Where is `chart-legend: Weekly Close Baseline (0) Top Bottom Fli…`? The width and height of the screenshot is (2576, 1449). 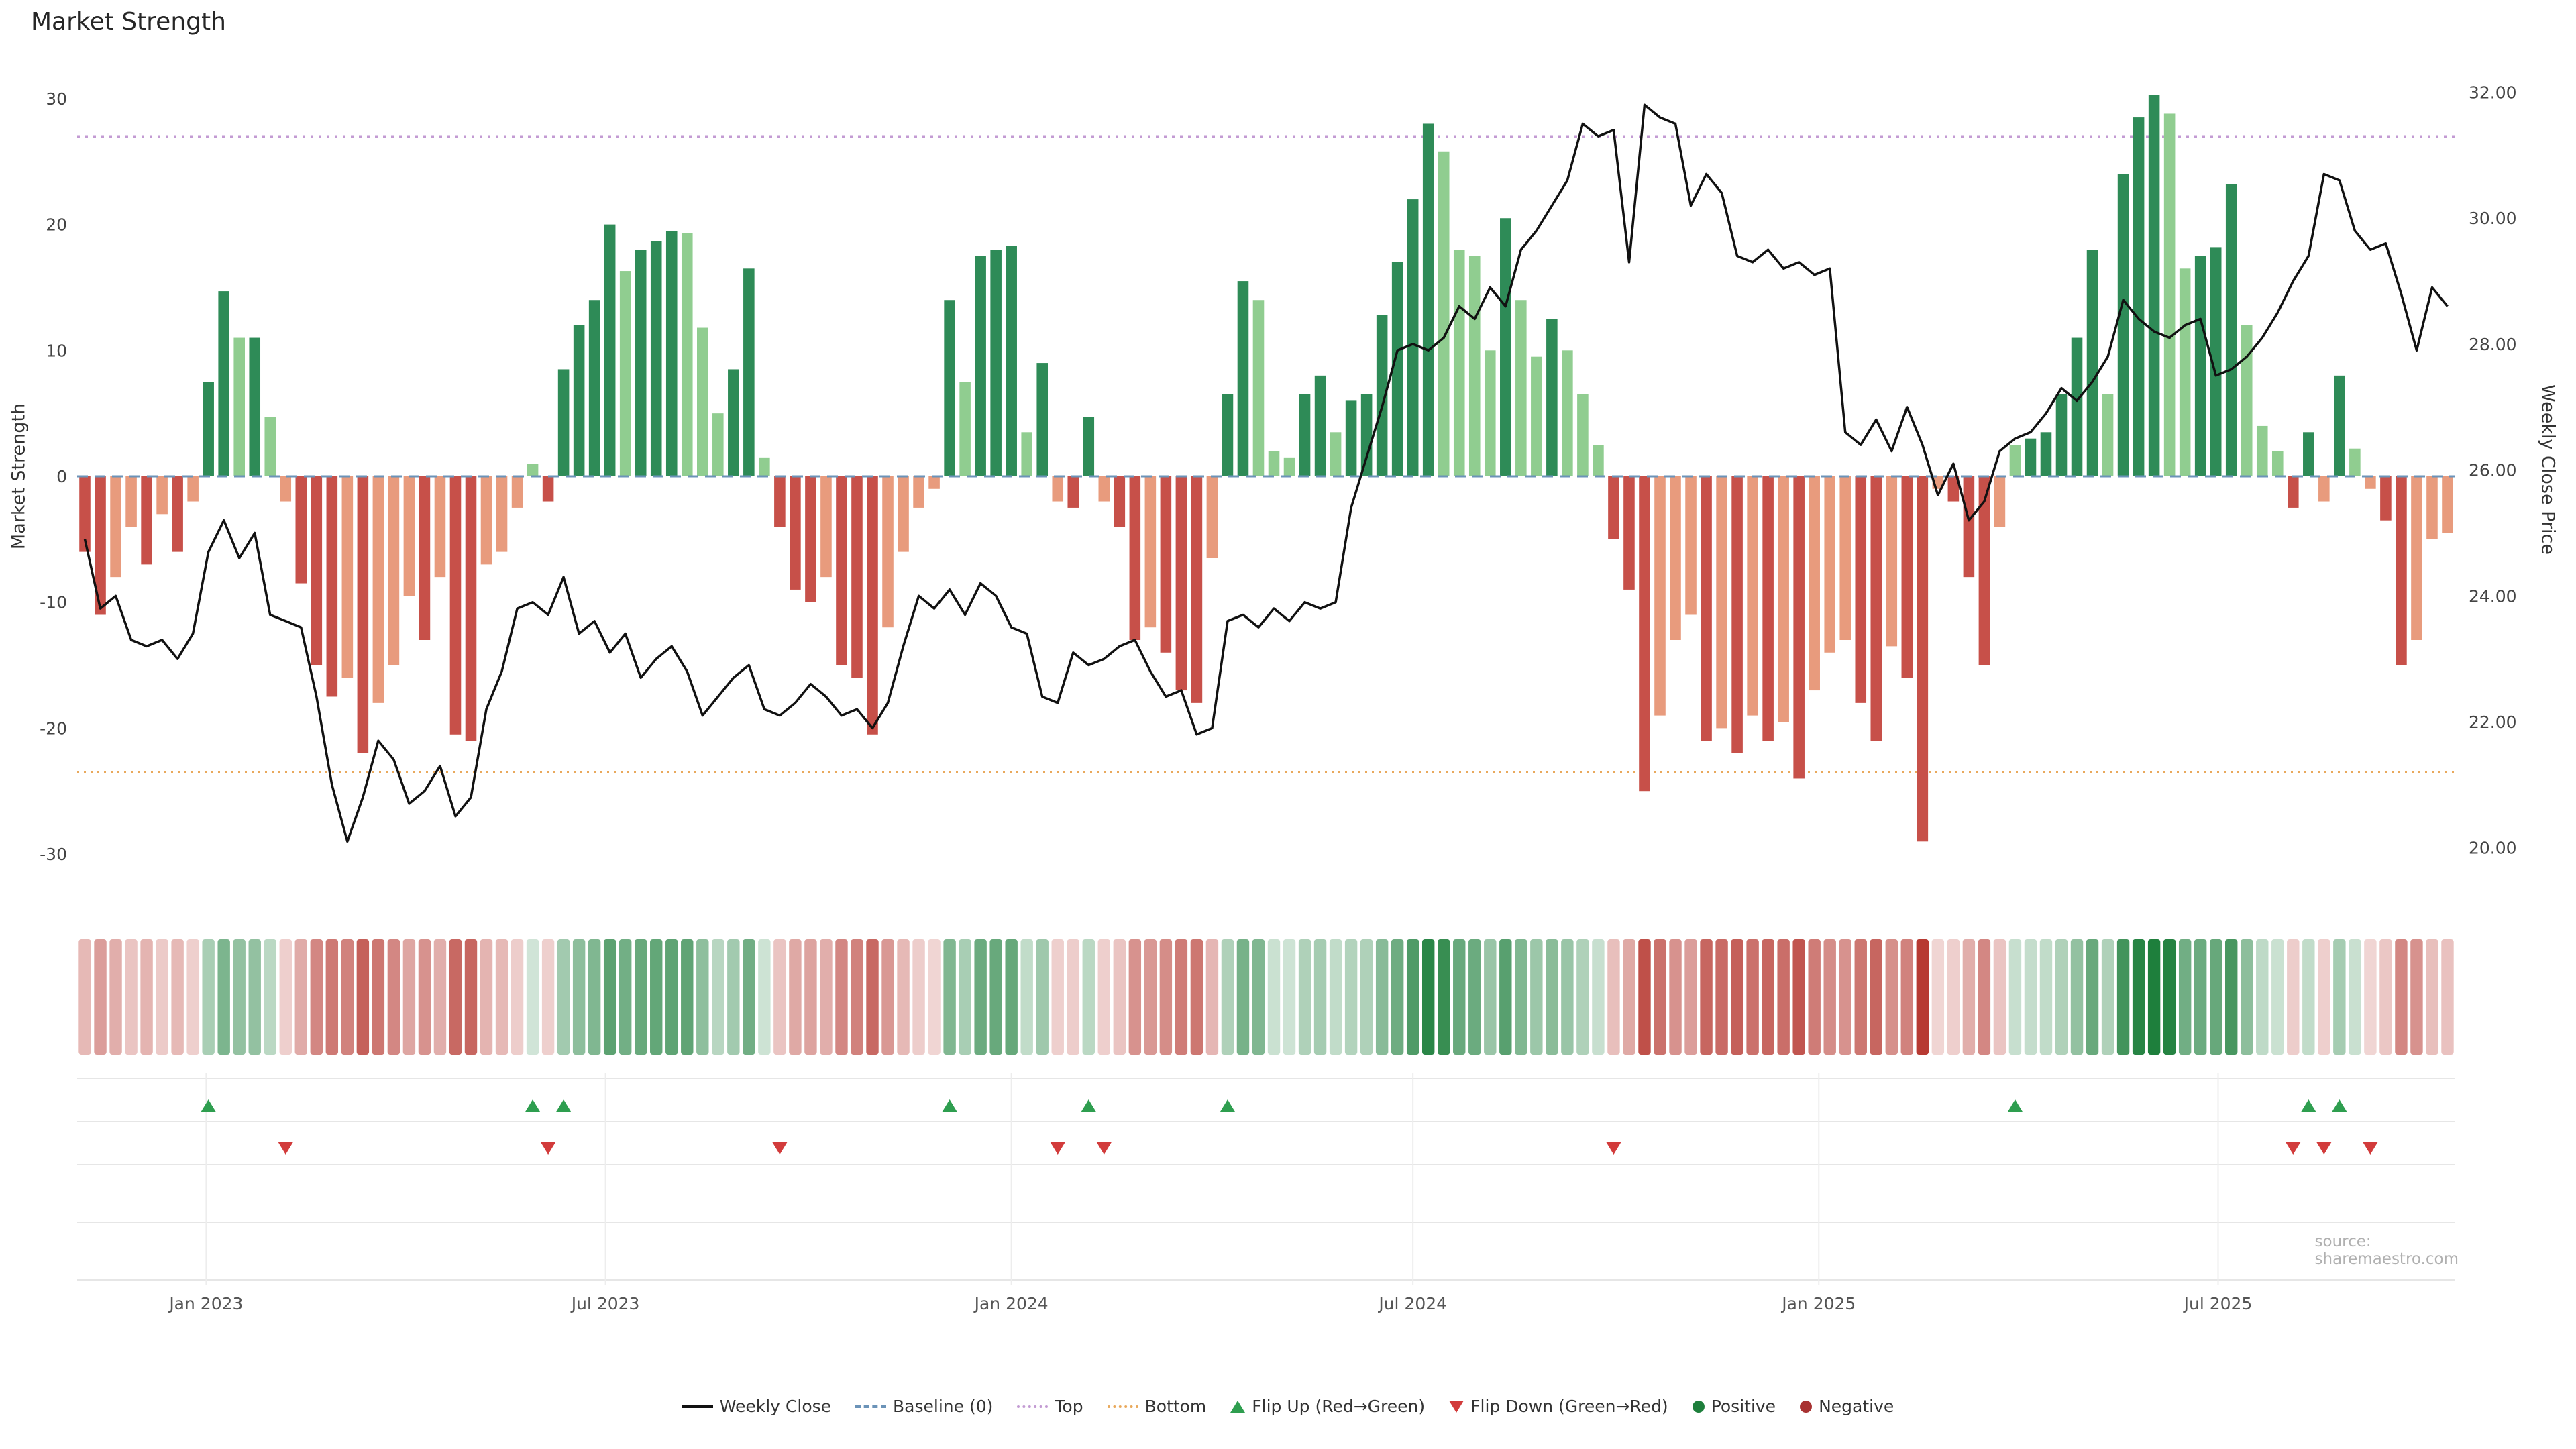 chart-legend: Weekly Close Baseline (0) Top Bottom Fli… is located at coordinates (1288, 1406).